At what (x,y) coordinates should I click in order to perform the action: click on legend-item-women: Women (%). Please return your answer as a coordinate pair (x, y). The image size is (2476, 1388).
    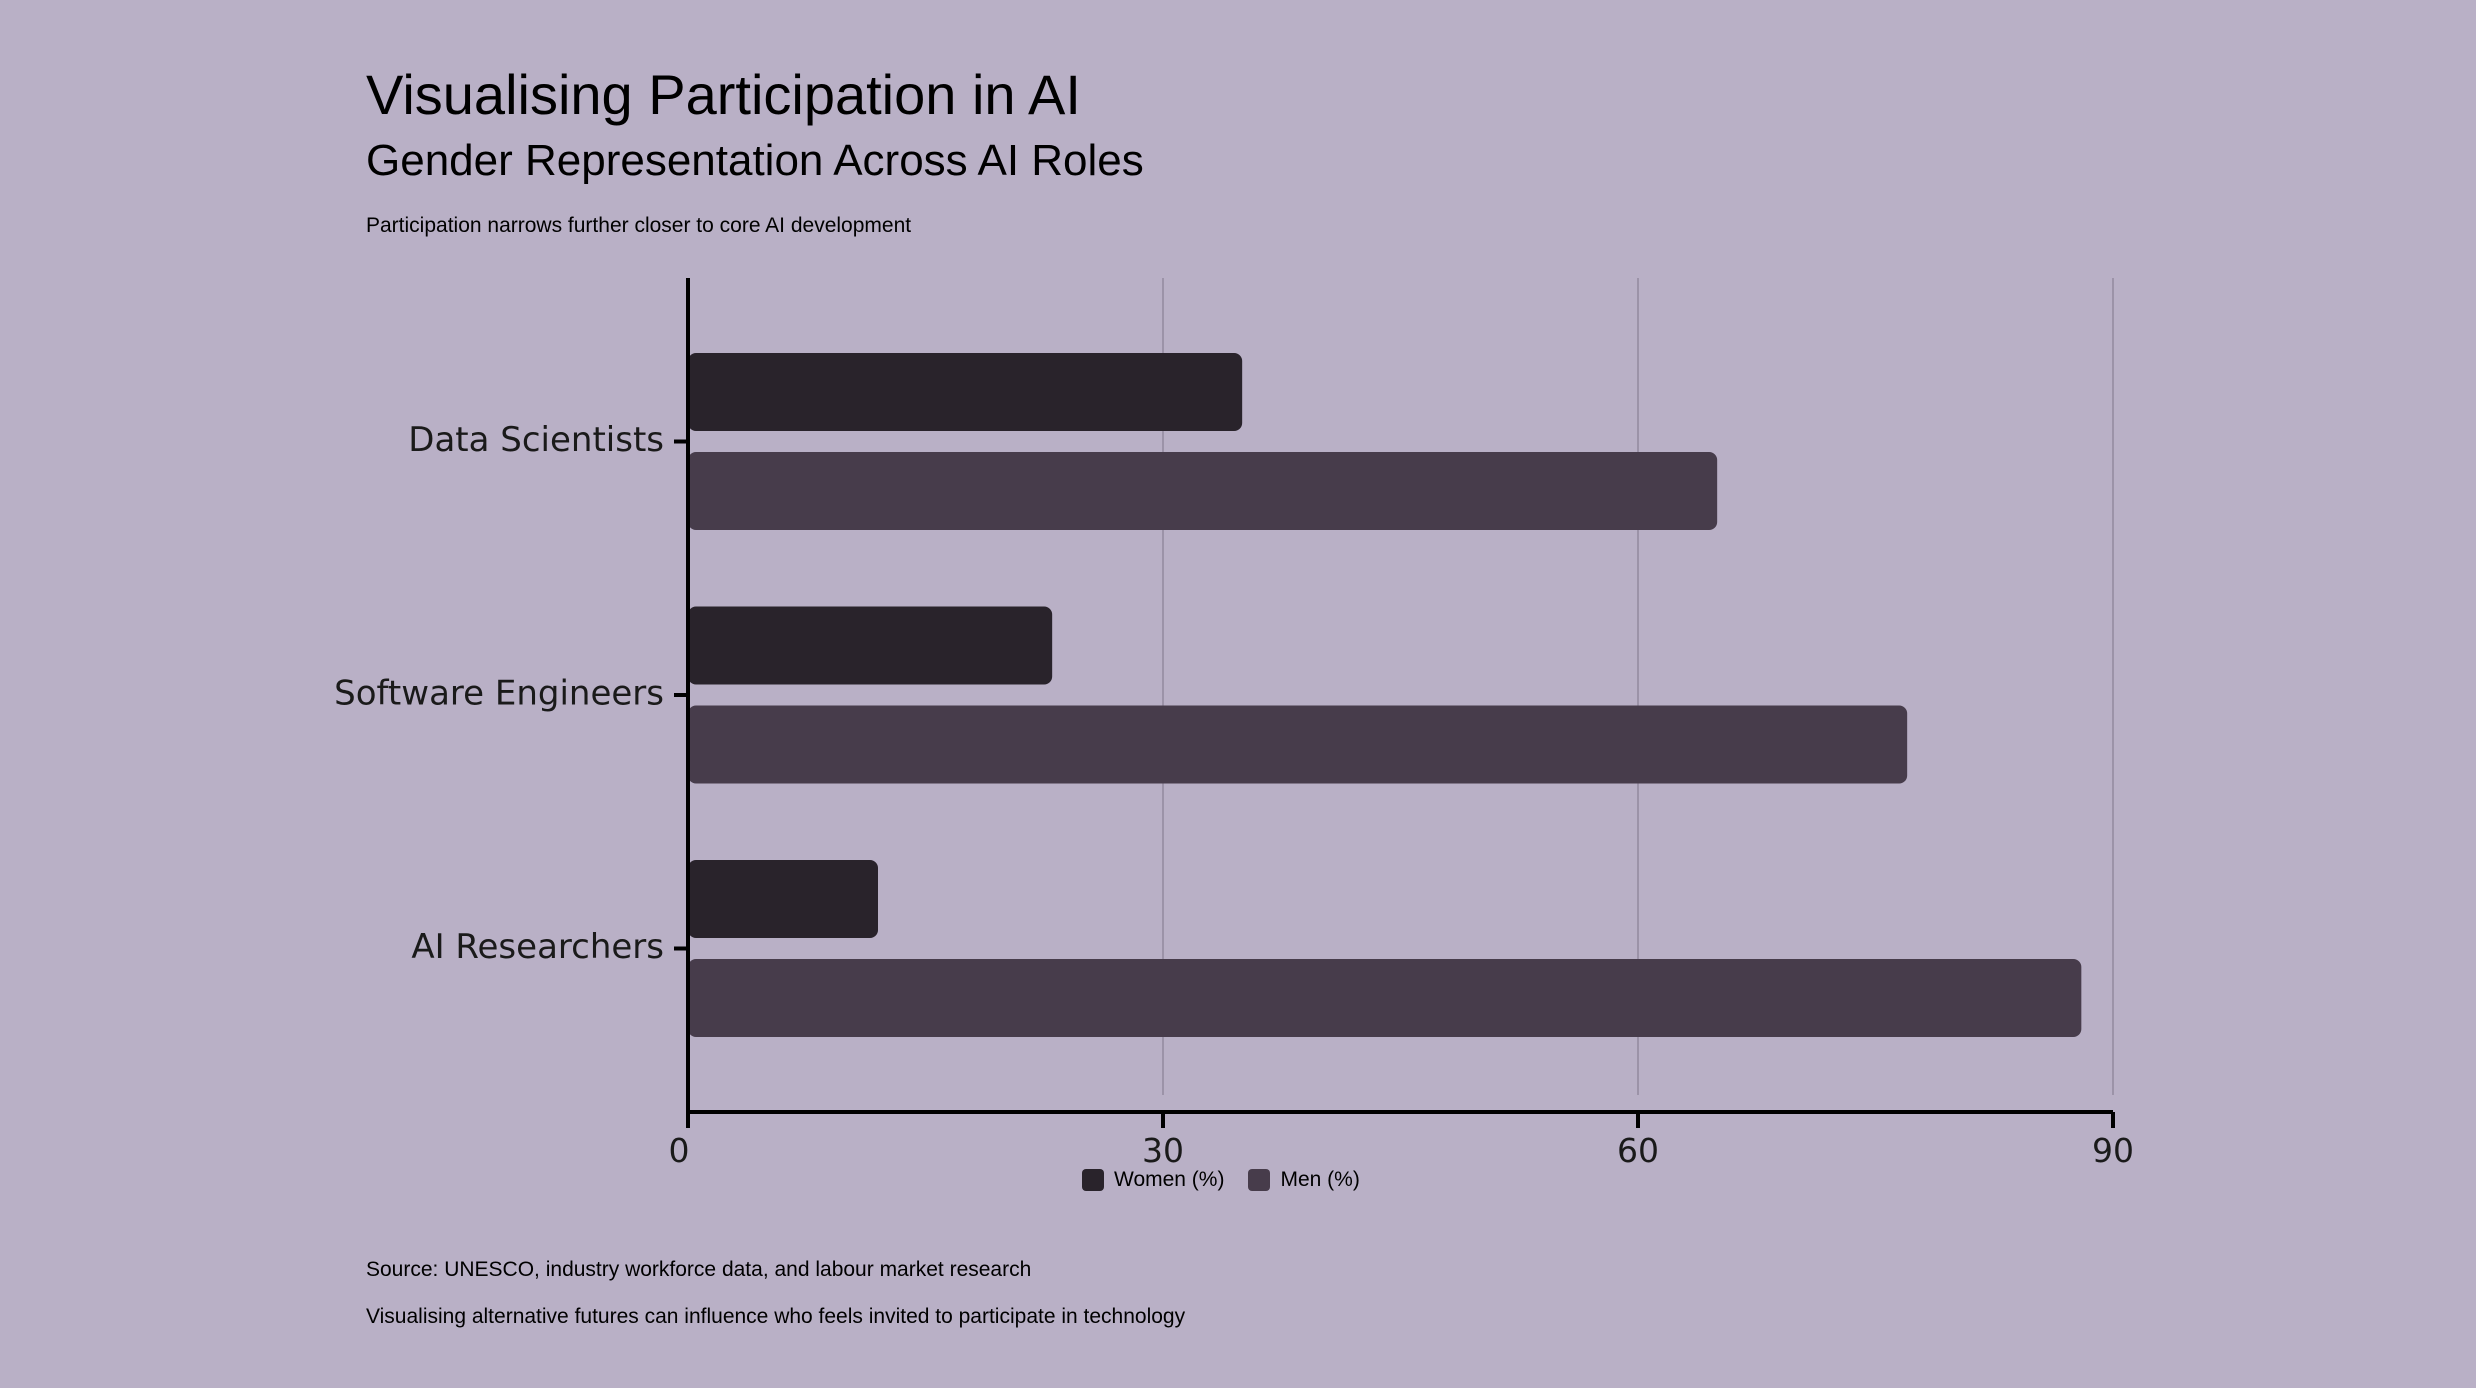
    Looking at the image, I should click on (1153, 1180).